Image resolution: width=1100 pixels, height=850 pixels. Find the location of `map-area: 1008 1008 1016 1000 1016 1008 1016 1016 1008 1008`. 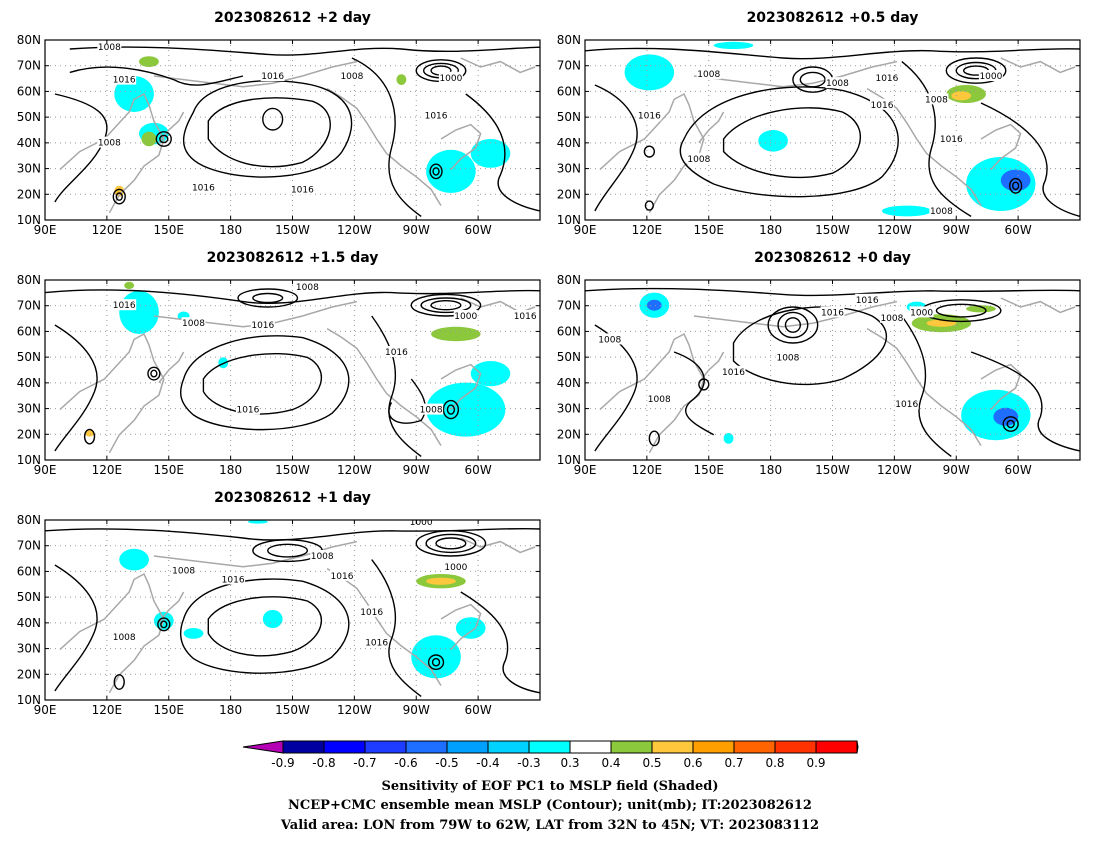

map-area: 1008 1008 1016 1000 1016 1008 1016 1016 1008 1008 is located at coordinates (832, 130).